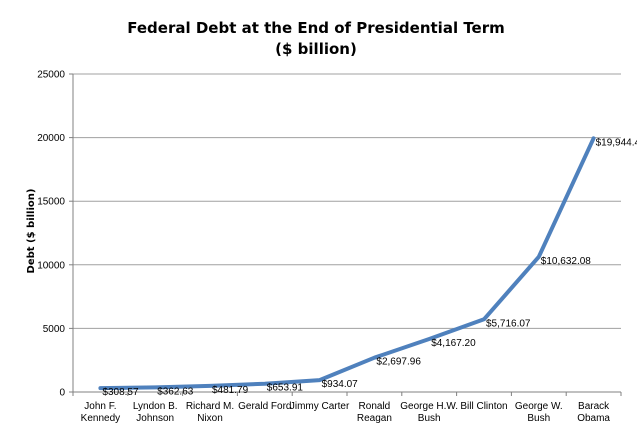 This screenshot has height=432, width=637. What do you see at coordinates (429, 412) in the screenshot?
I see `x-tick-label: George H.W. Bush` at bounding box center [429, 412].